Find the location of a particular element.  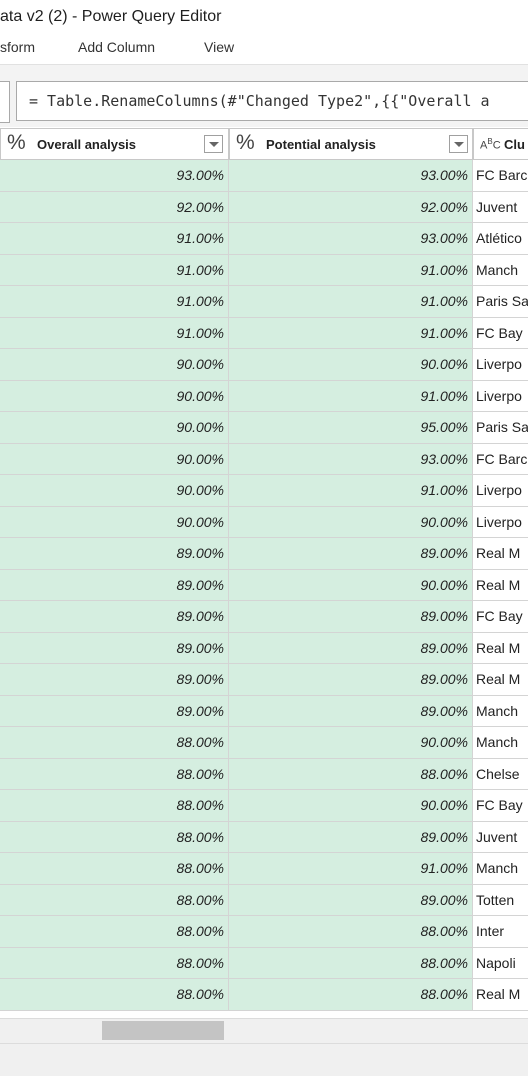

table-row: 88.00% 88.00% Real M is located at coordinates (264, 995).